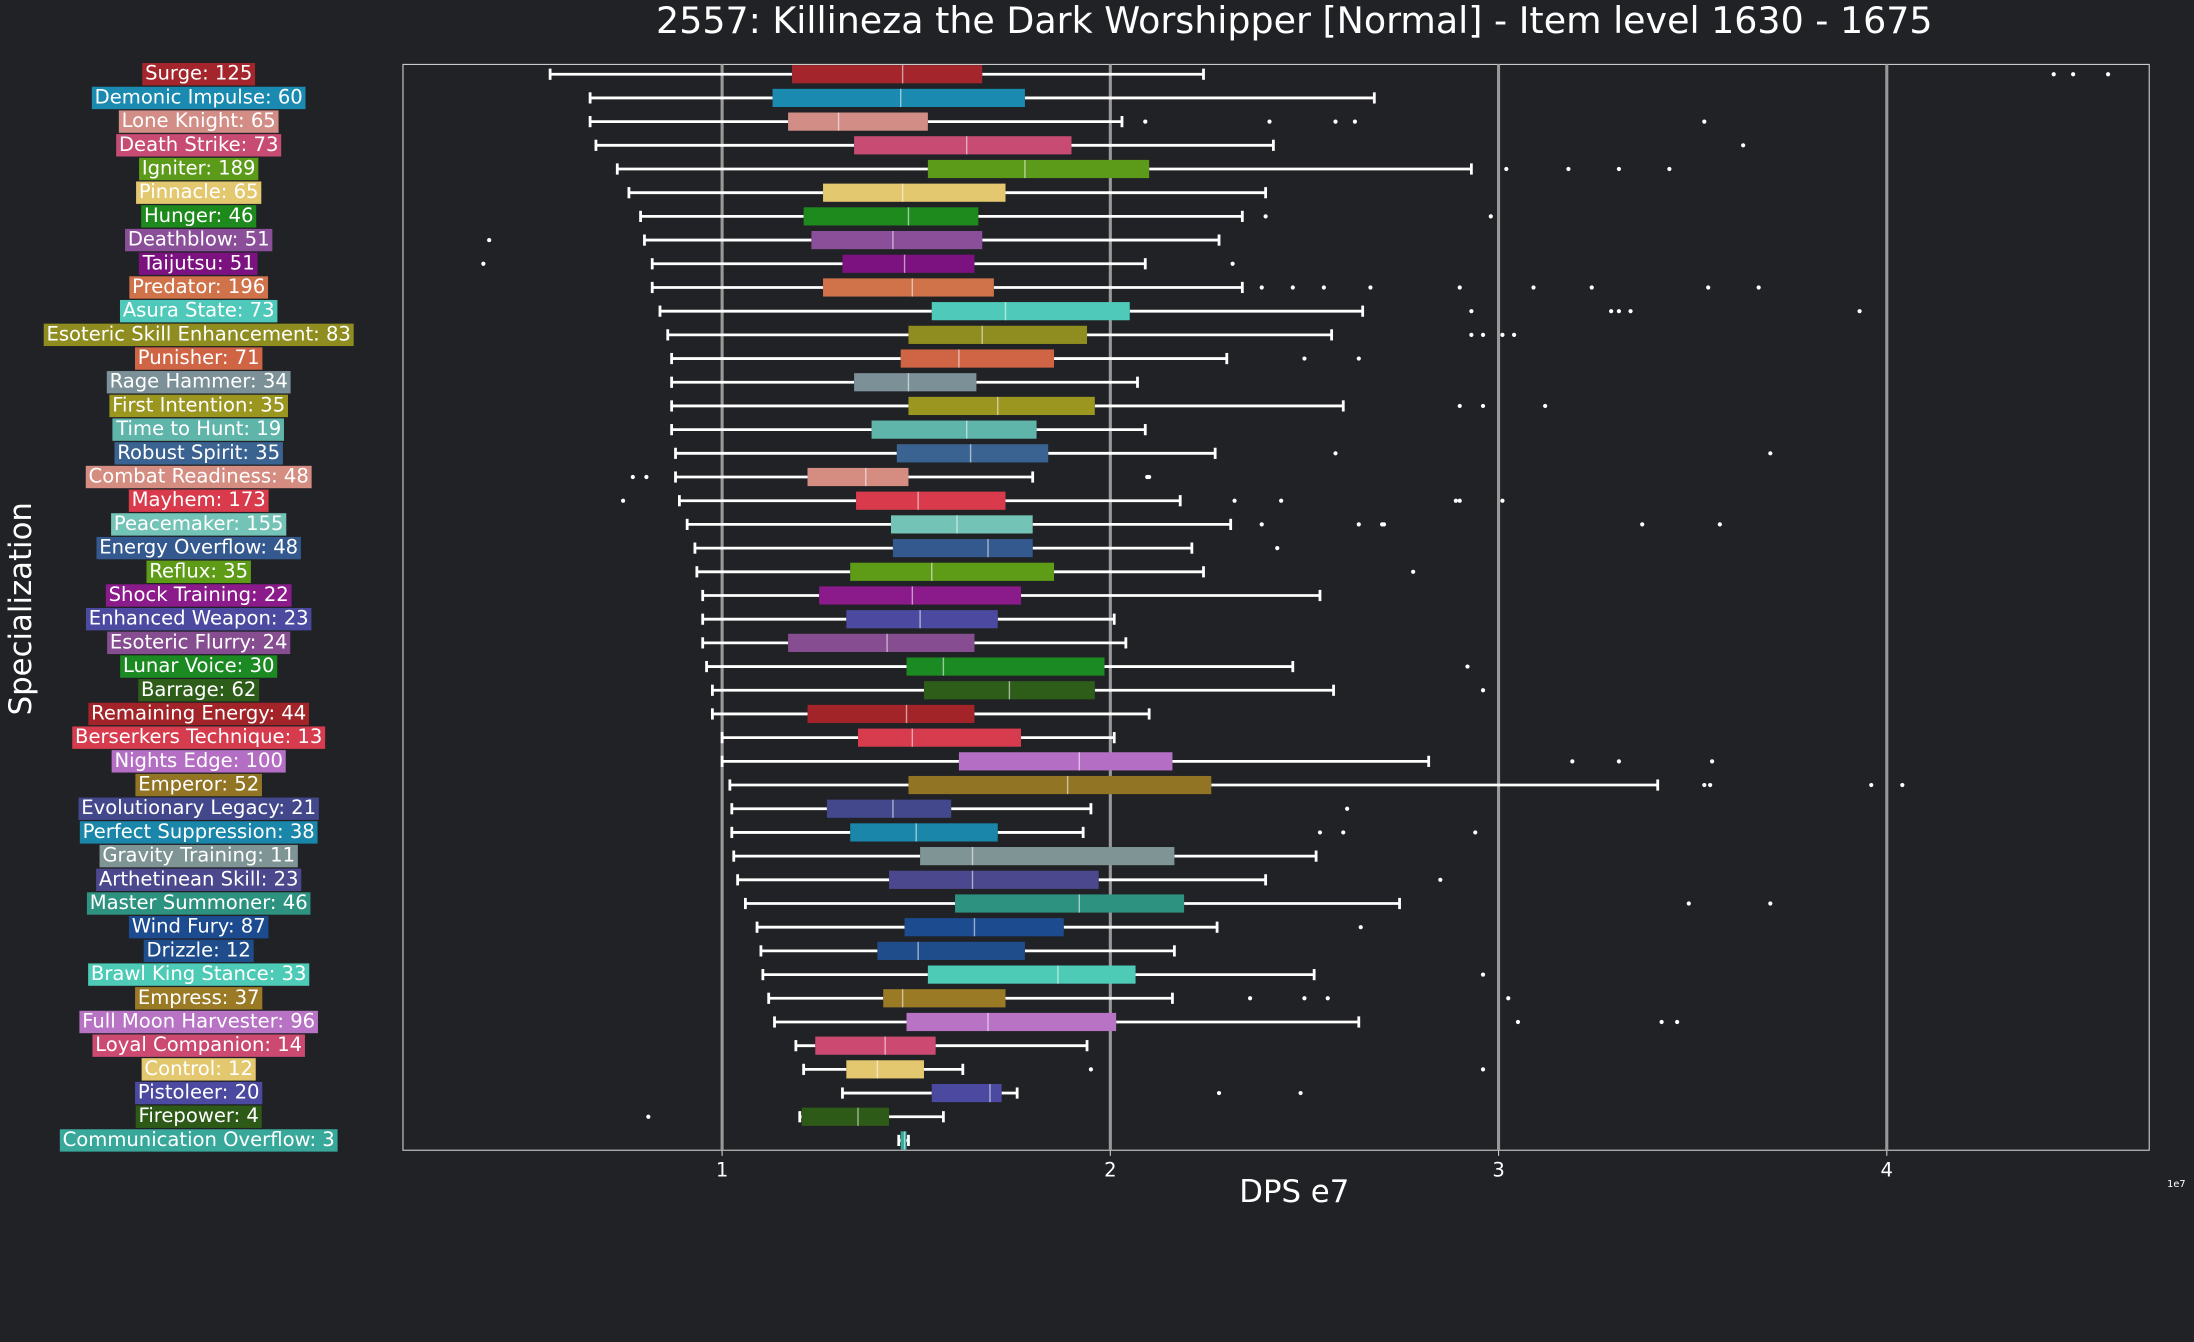 This screenshot has width=2194, height=1342. I want to click on category-label: Demonic Impulse: 60, so click(198, 97).